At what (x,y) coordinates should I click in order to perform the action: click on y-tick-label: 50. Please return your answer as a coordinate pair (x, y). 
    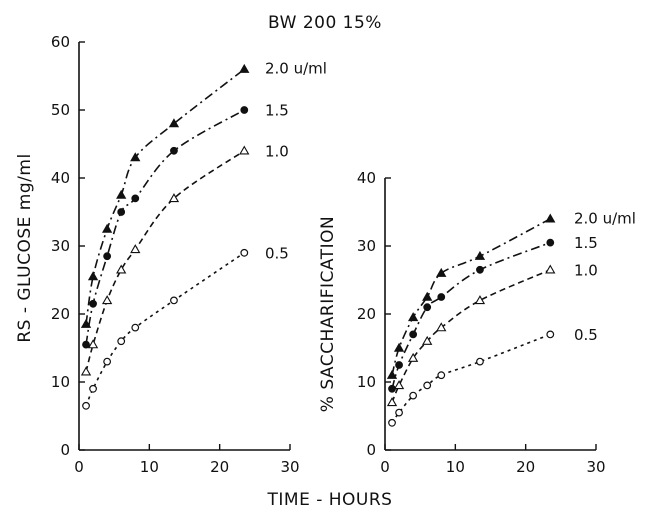
    Looking at the image, I should click on (60, 110).